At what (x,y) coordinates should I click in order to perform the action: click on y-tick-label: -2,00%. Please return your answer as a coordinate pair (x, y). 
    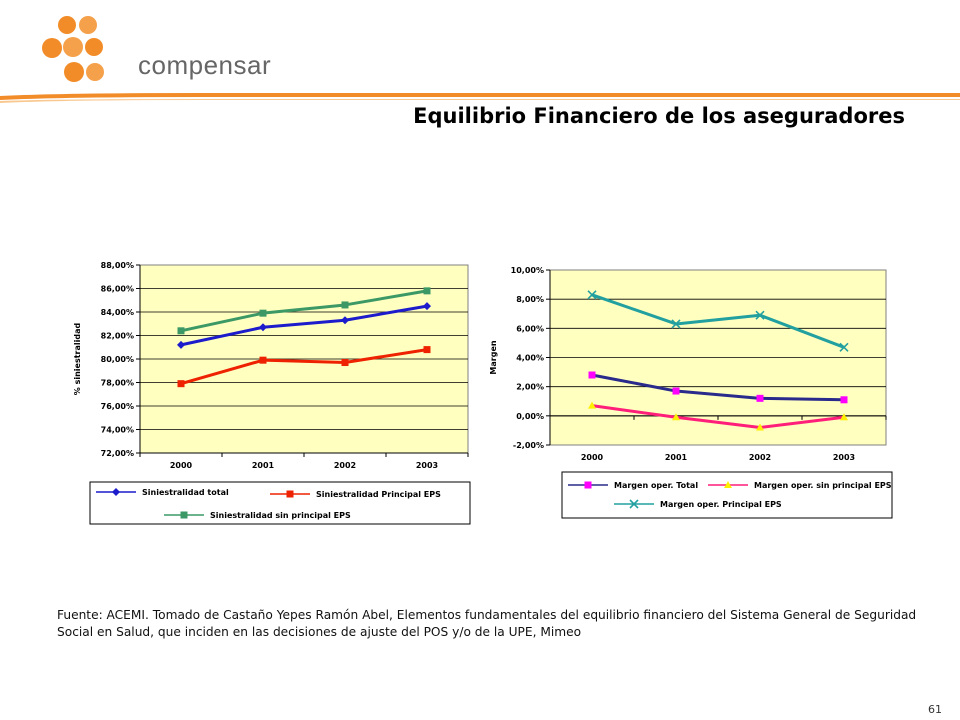
    Looking at the image, I should click on (528, 445).